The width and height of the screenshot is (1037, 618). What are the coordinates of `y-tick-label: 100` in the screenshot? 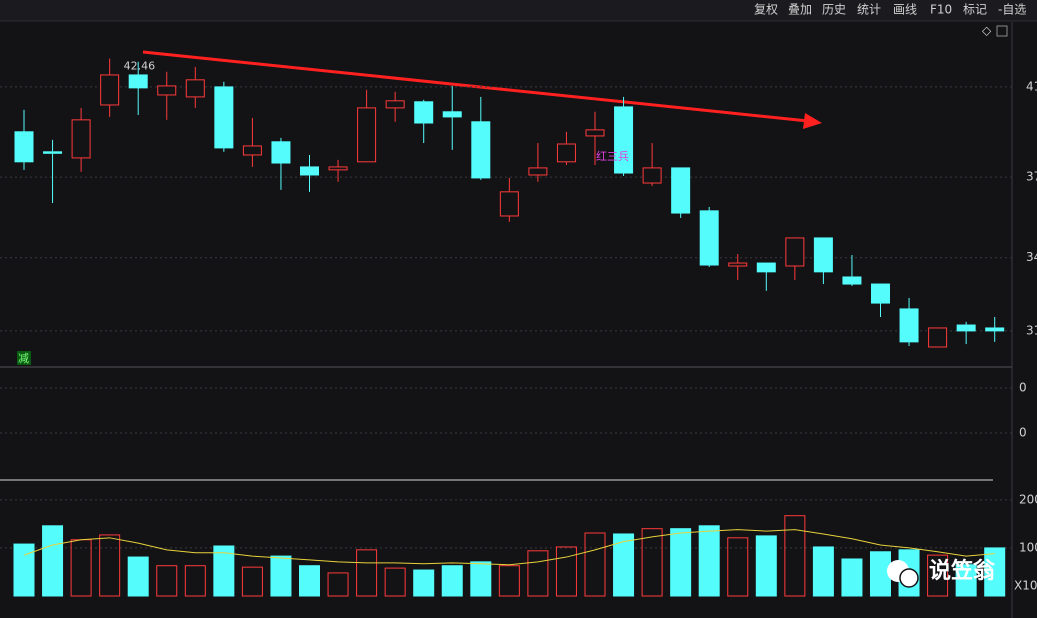 It's located at (1028, 547).